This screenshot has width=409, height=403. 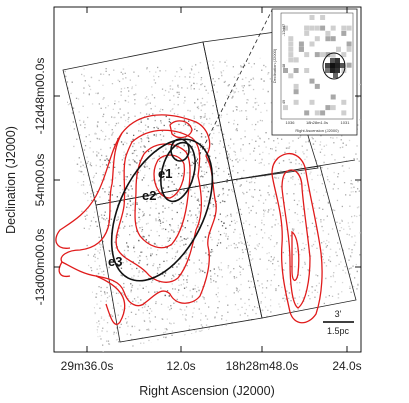 I want to click on inset-source-pixel, so click(x=337, y=70).